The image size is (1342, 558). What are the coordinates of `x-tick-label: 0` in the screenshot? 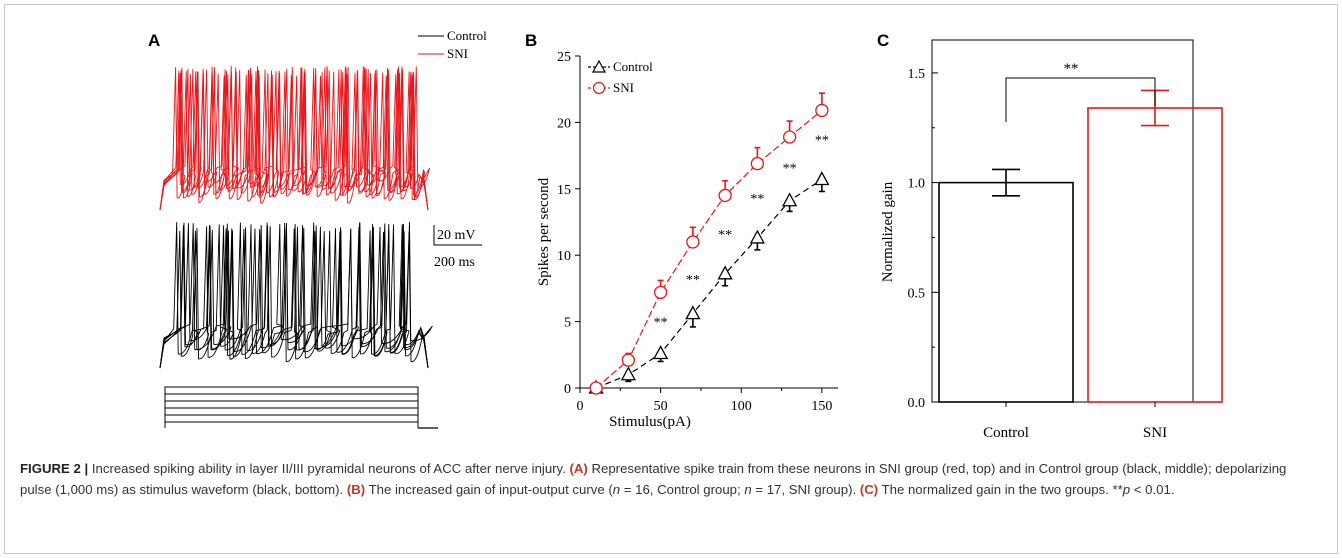 It's located at (580, 406).